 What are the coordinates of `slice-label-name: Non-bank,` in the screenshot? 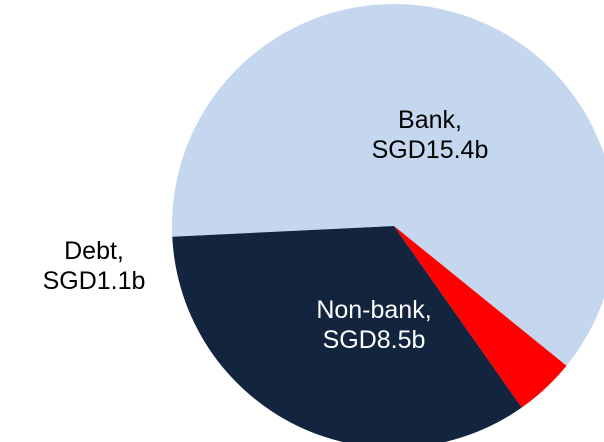 It's located at (373, 310).